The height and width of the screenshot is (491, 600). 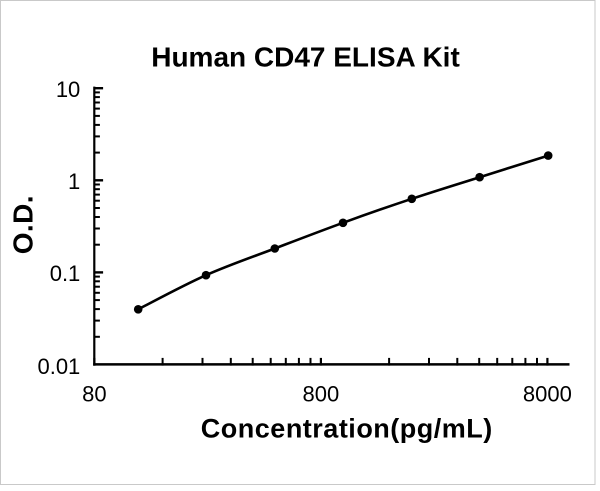 What do you see at coordinates (94, 394) in the screenshot?
I see `svg-text: 80` at bounding box center [94, 394].